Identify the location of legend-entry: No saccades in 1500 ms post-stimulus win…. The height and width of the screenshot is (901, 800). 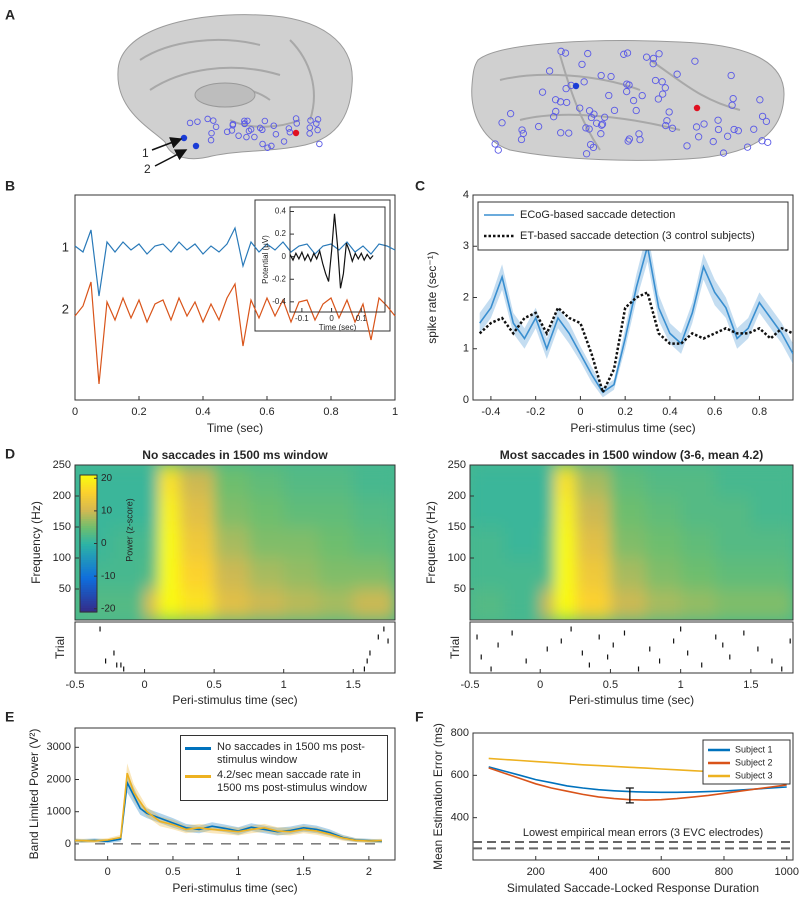
(284, 754).